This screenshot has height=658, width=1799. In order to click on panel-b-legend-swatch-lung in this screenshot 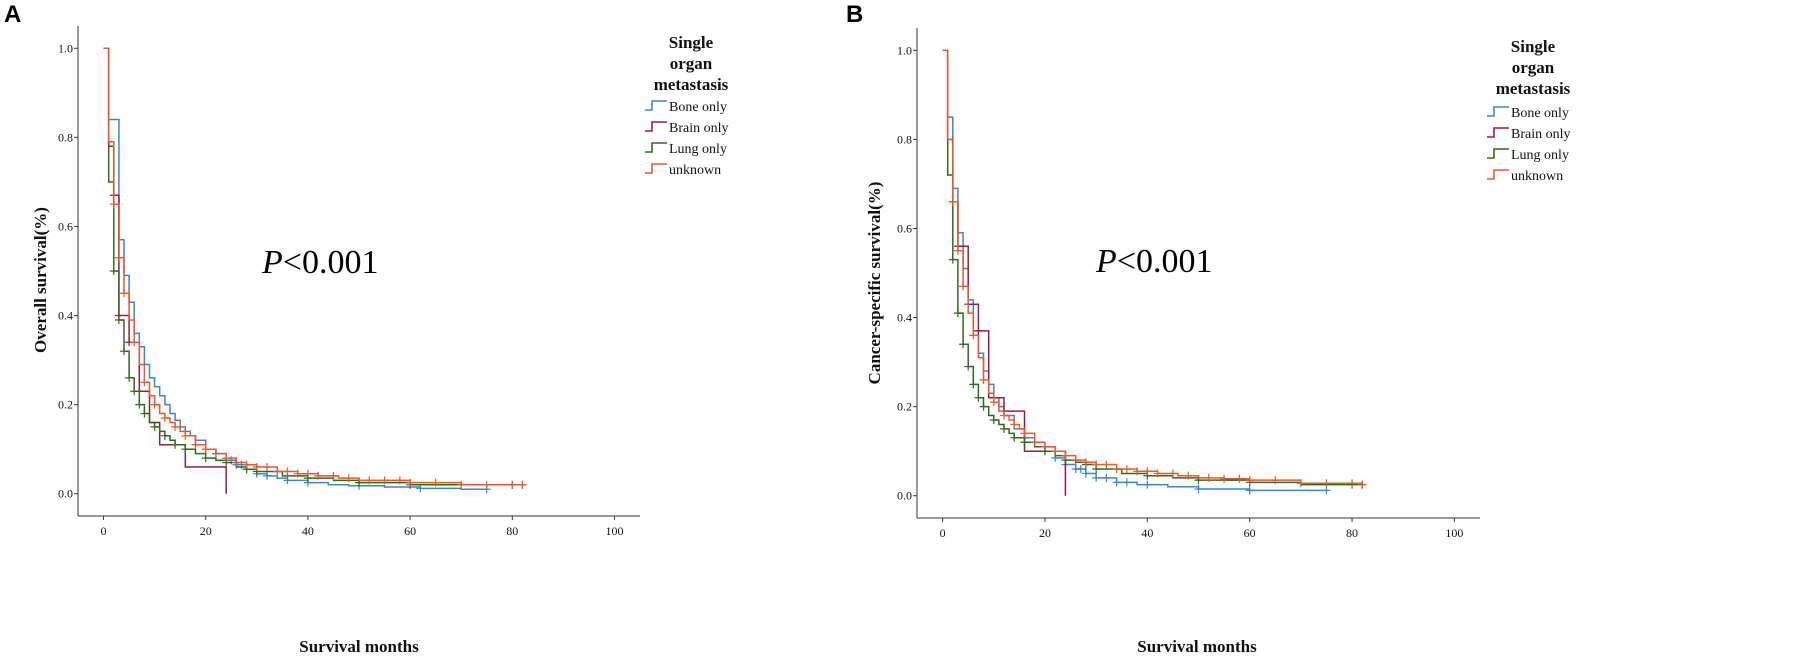, I will do `click(1498, 153)`.